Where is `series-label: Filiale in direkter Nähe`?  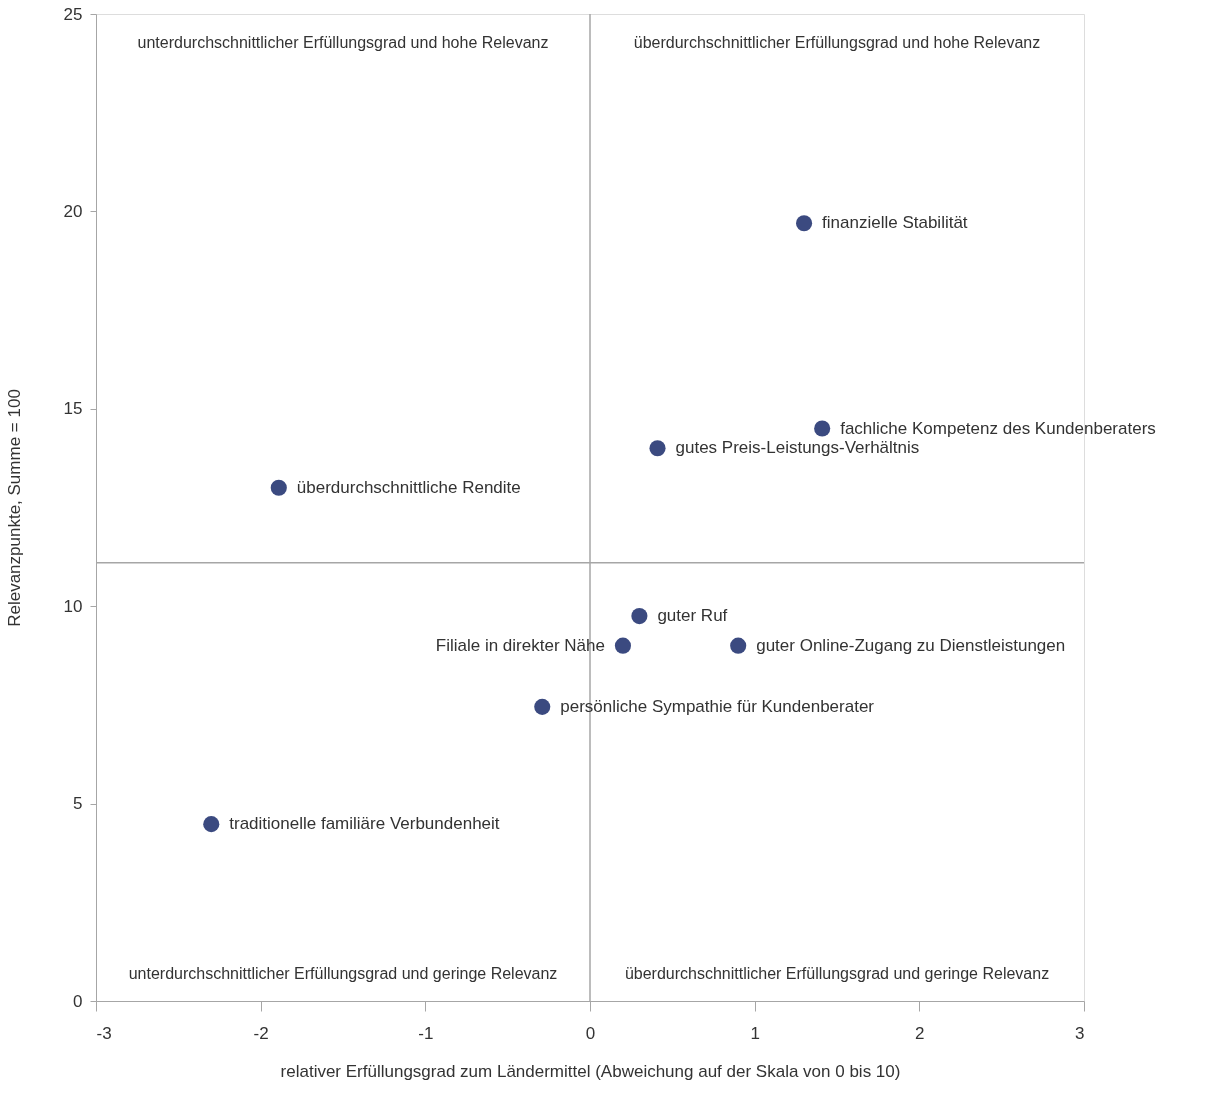 series-label: Filiale in direkter Nähe is located at coordinates (520, 645).